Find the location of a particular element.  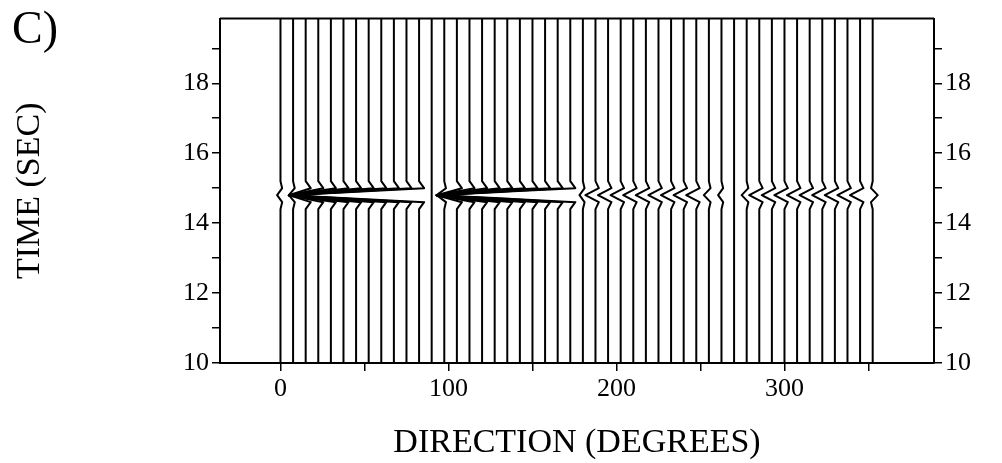

y-tick-label: 14 is located at coordinates (196, 221).